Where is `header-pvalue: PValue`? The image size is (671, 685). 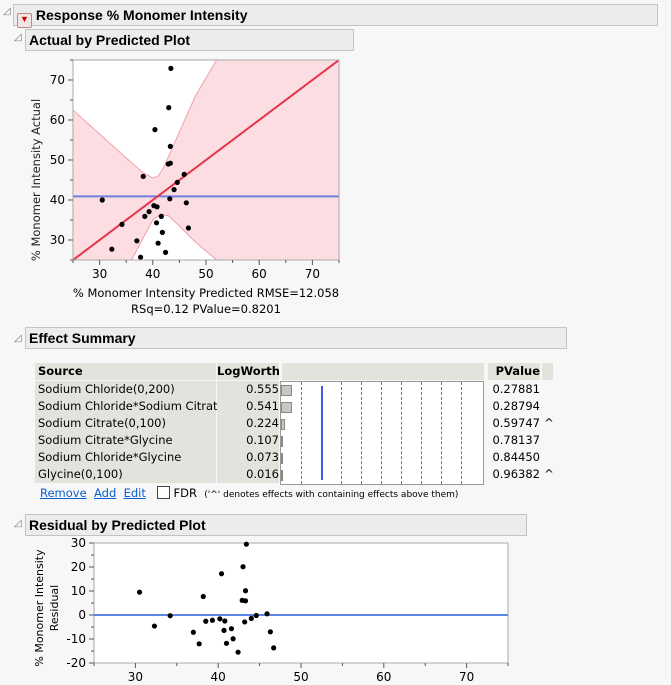
header-pvalue: PValue is located at coordinates (514, 371).